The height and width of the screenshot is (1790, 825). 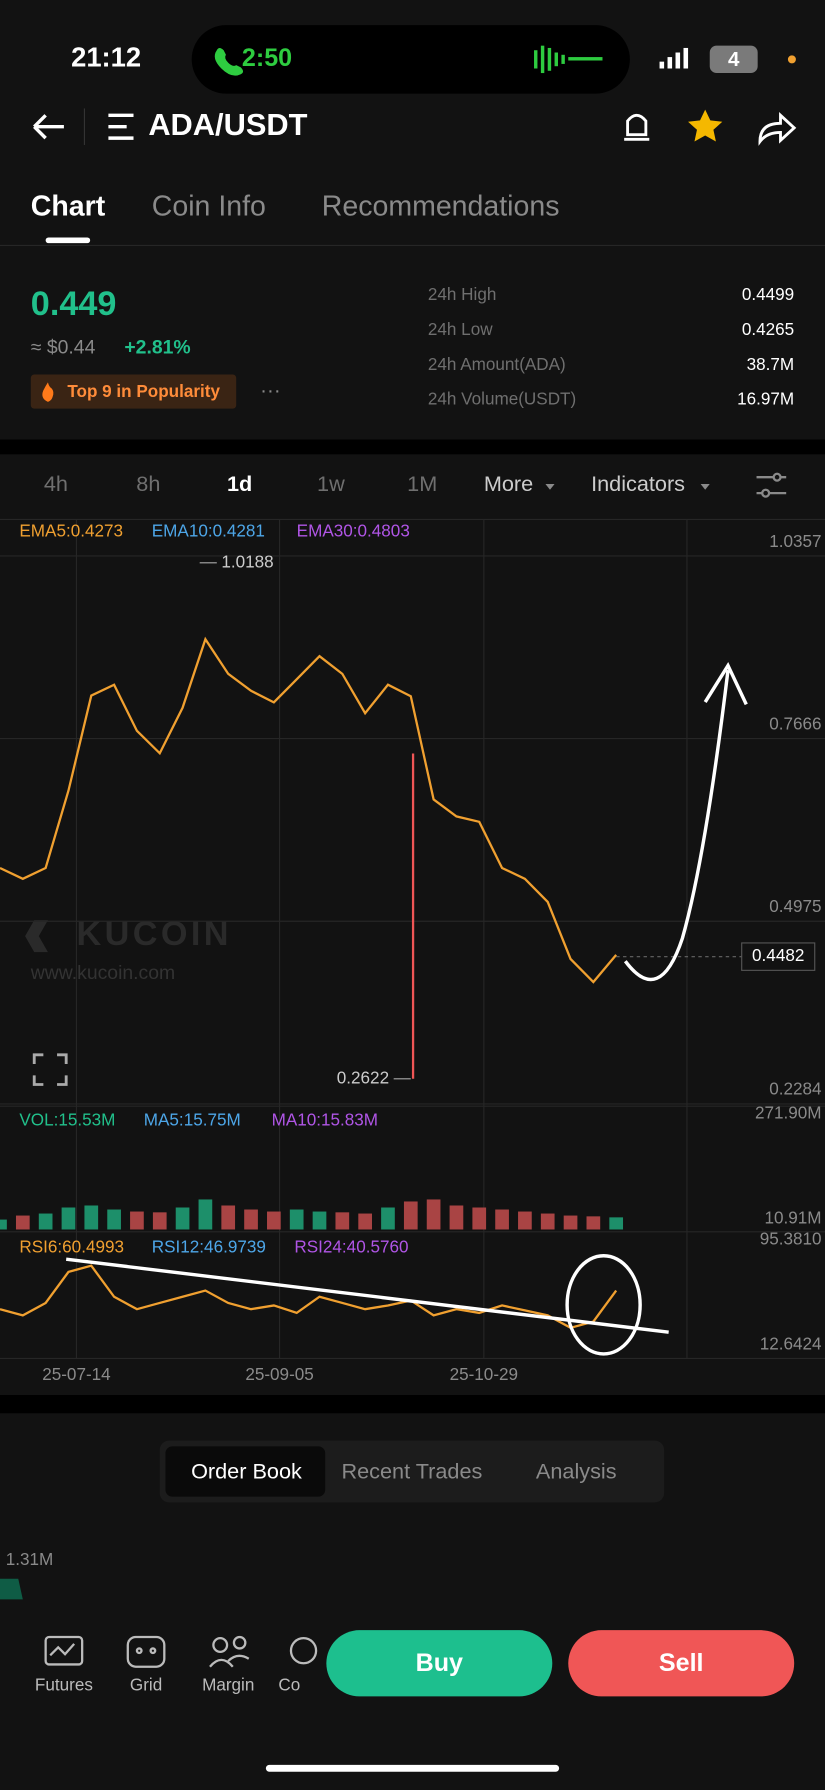 I want to click on buy-button, so click(x=439, y=1663).